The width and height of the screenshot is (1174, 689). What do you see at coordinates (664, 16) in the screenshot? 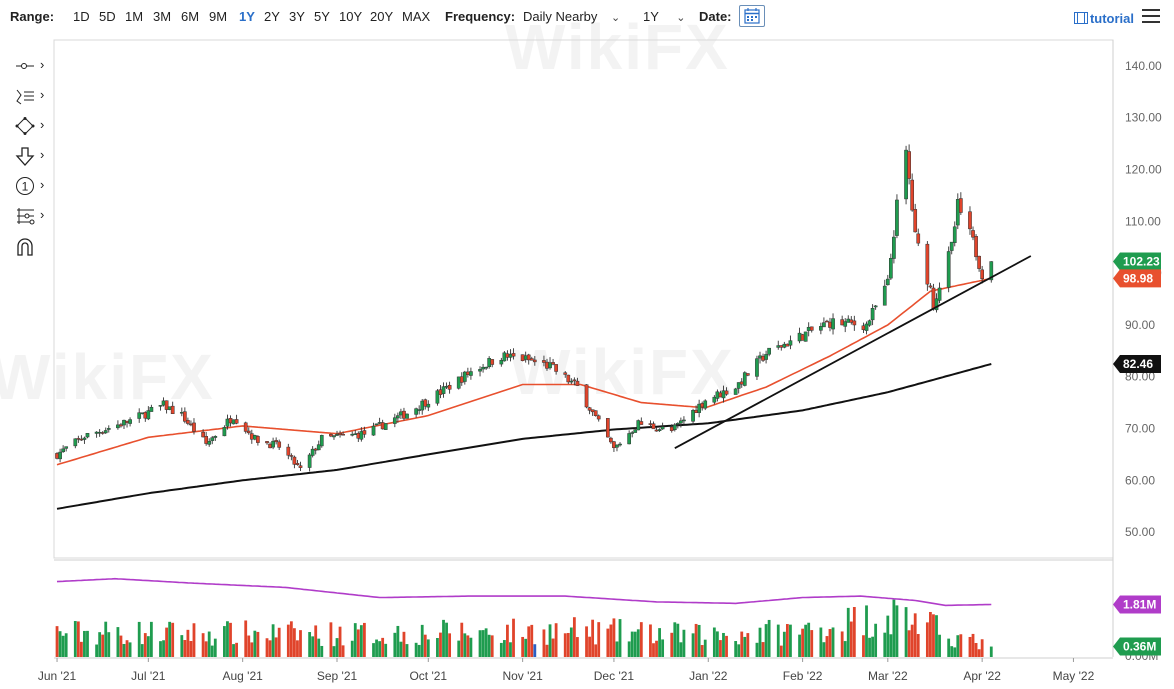
I see `period-select: 1Y ⌄` at bounding box center [664, 16].